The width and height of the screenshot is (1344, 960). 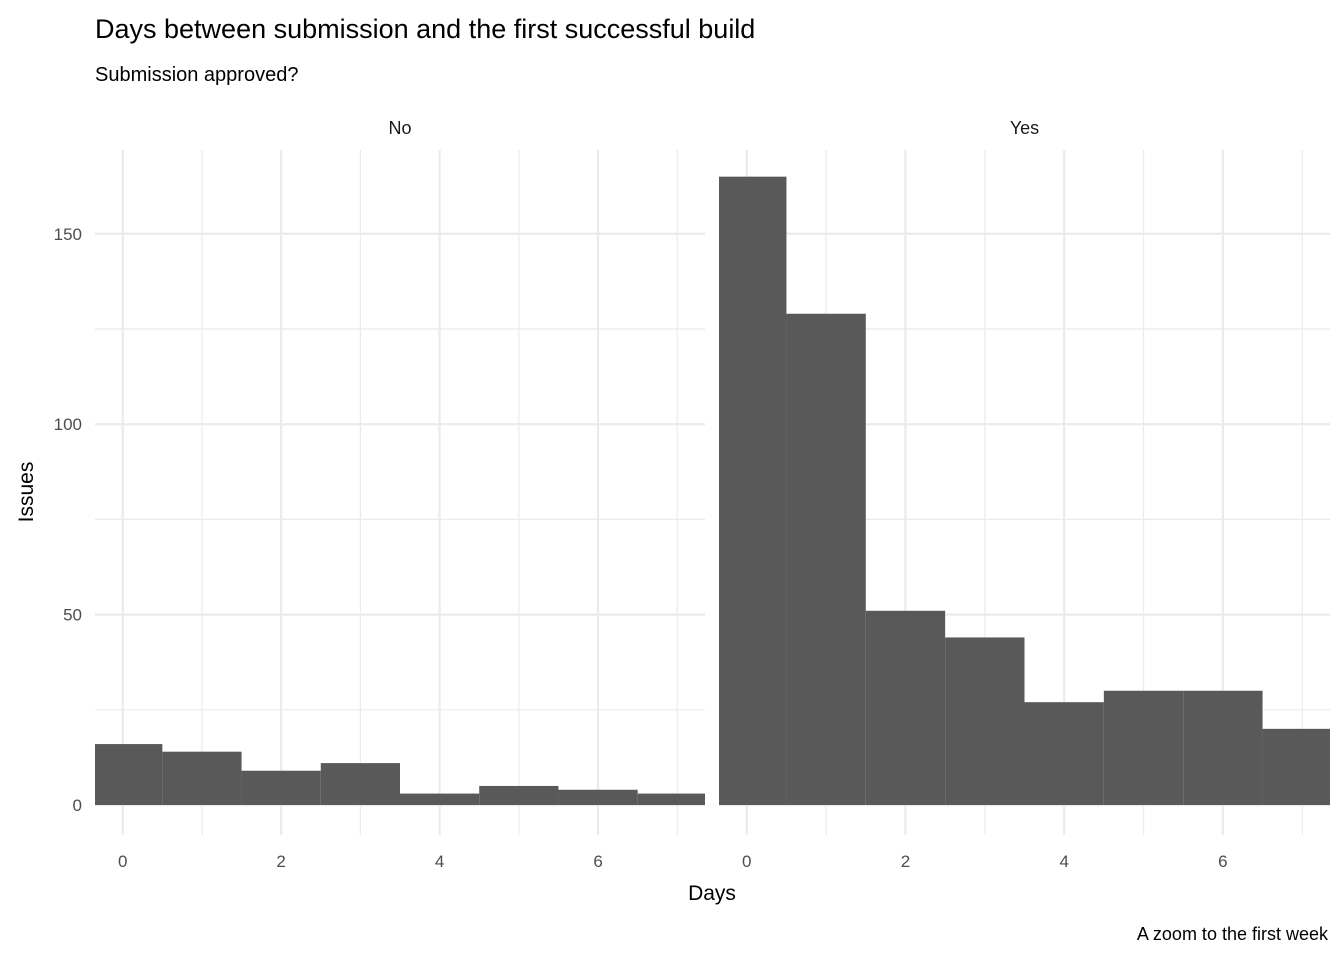 I want to click on x-axis-title: Days, so click(x=712, y=893).